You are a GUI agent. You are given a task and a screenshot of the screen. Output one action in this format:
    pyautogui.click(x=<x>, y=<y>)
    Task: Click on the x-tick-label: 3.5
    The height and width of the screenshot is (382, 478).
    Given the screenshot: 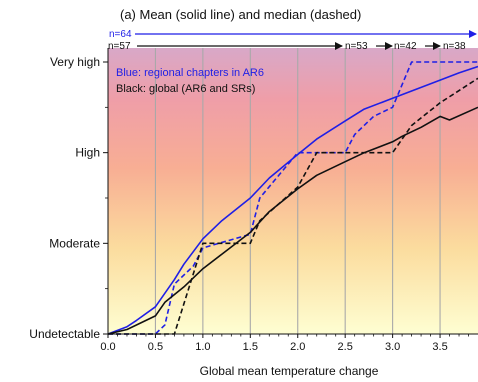 What is the action you would take?
    pyautogui.click(x=439, y=347)
    